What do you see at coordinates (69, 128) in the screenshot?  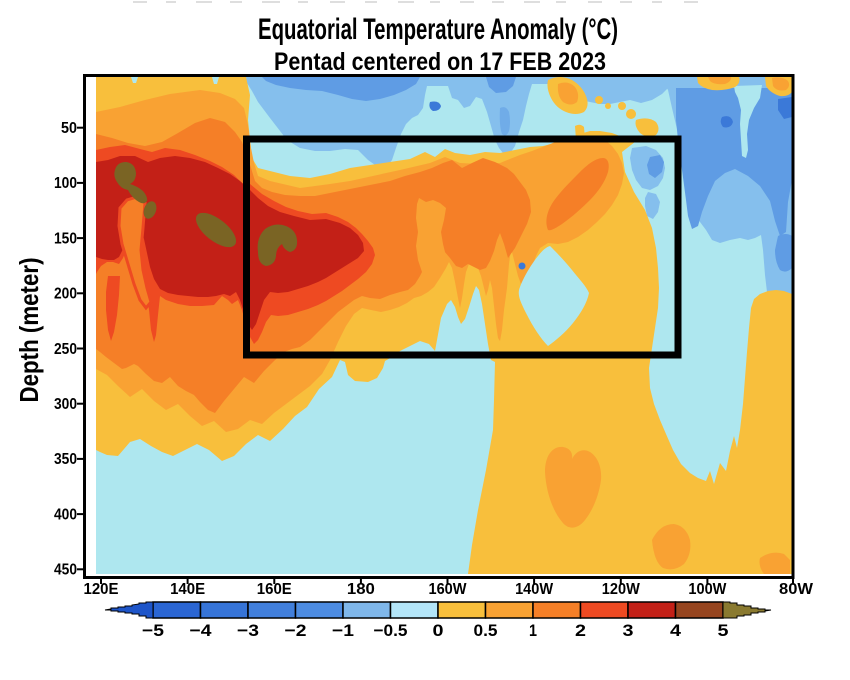 I see `svg-text: 50` at bounding box center [69, 128].